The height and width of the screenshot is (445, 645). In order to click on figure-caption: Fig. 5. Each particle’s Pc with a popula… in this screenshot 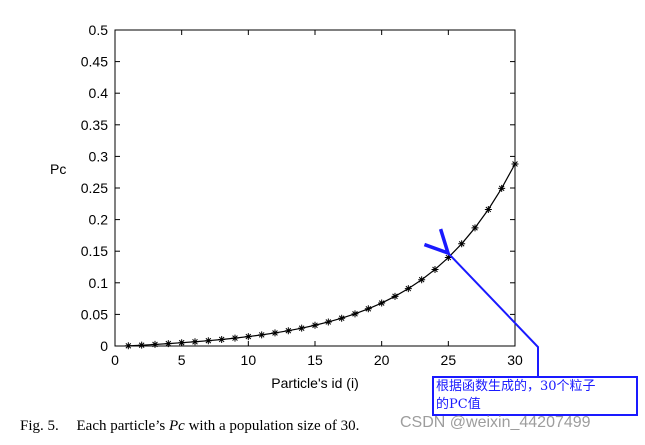, I will do `click(189, 426)`.